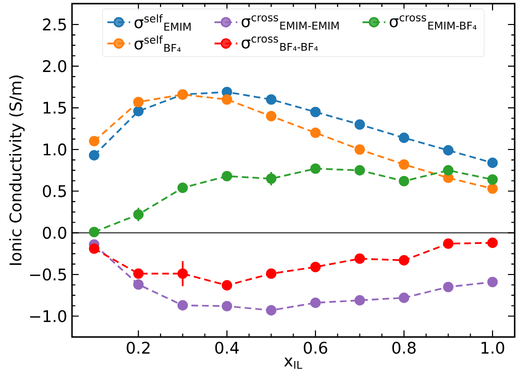 This screenshot has height=373, width=520. I want to click on y-tick-label: 0.0, so click(54, 232).